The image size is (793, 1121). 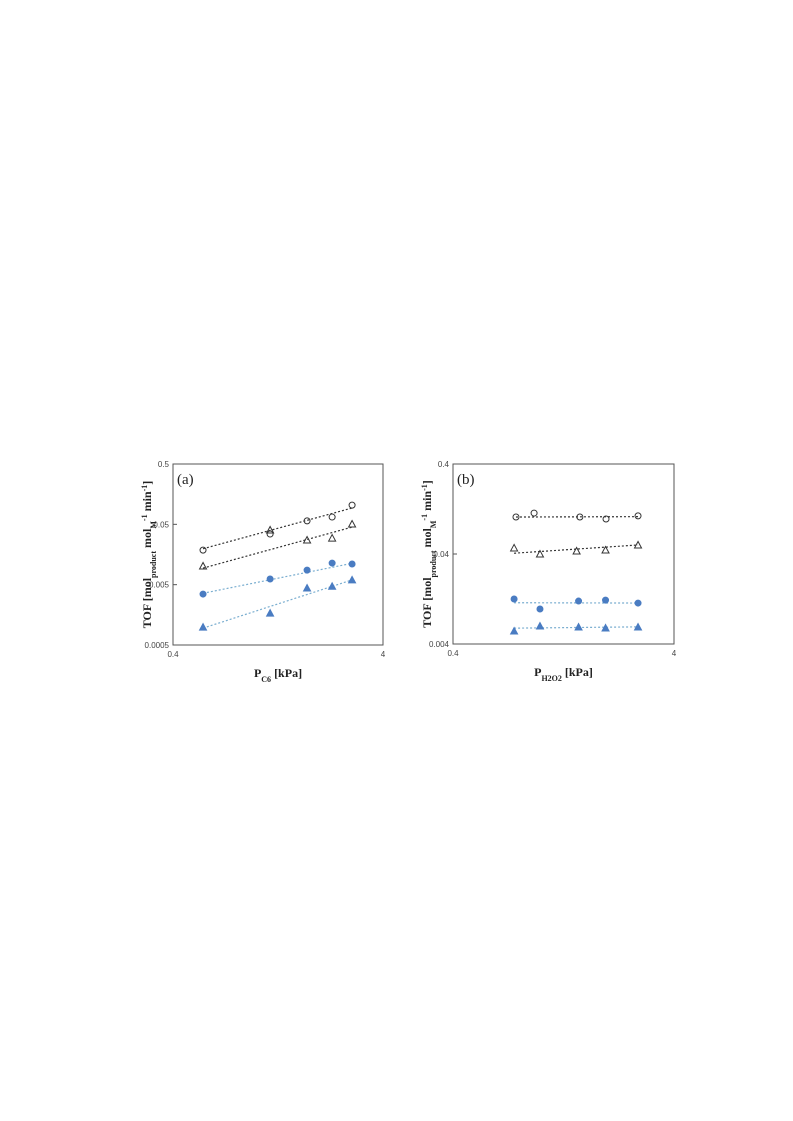 What do you see at coordinates (551, 678) in the screenshot?
I see `xlabel-part: H2O2` at bounding box center [551, 678].